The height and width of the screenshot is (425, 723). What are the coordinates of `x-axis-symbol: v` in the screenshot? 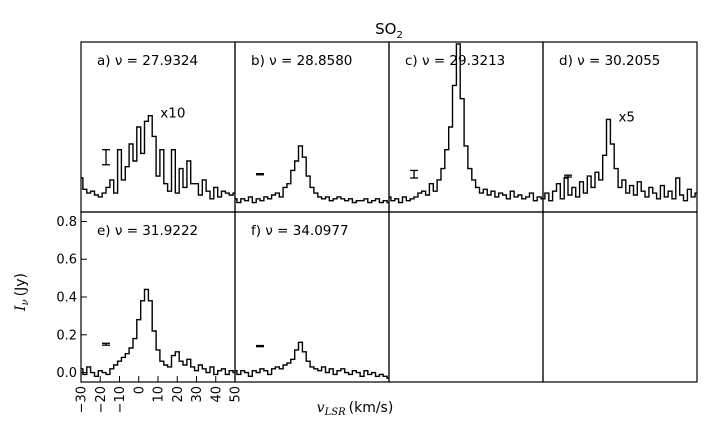 It's located at (321, 408).